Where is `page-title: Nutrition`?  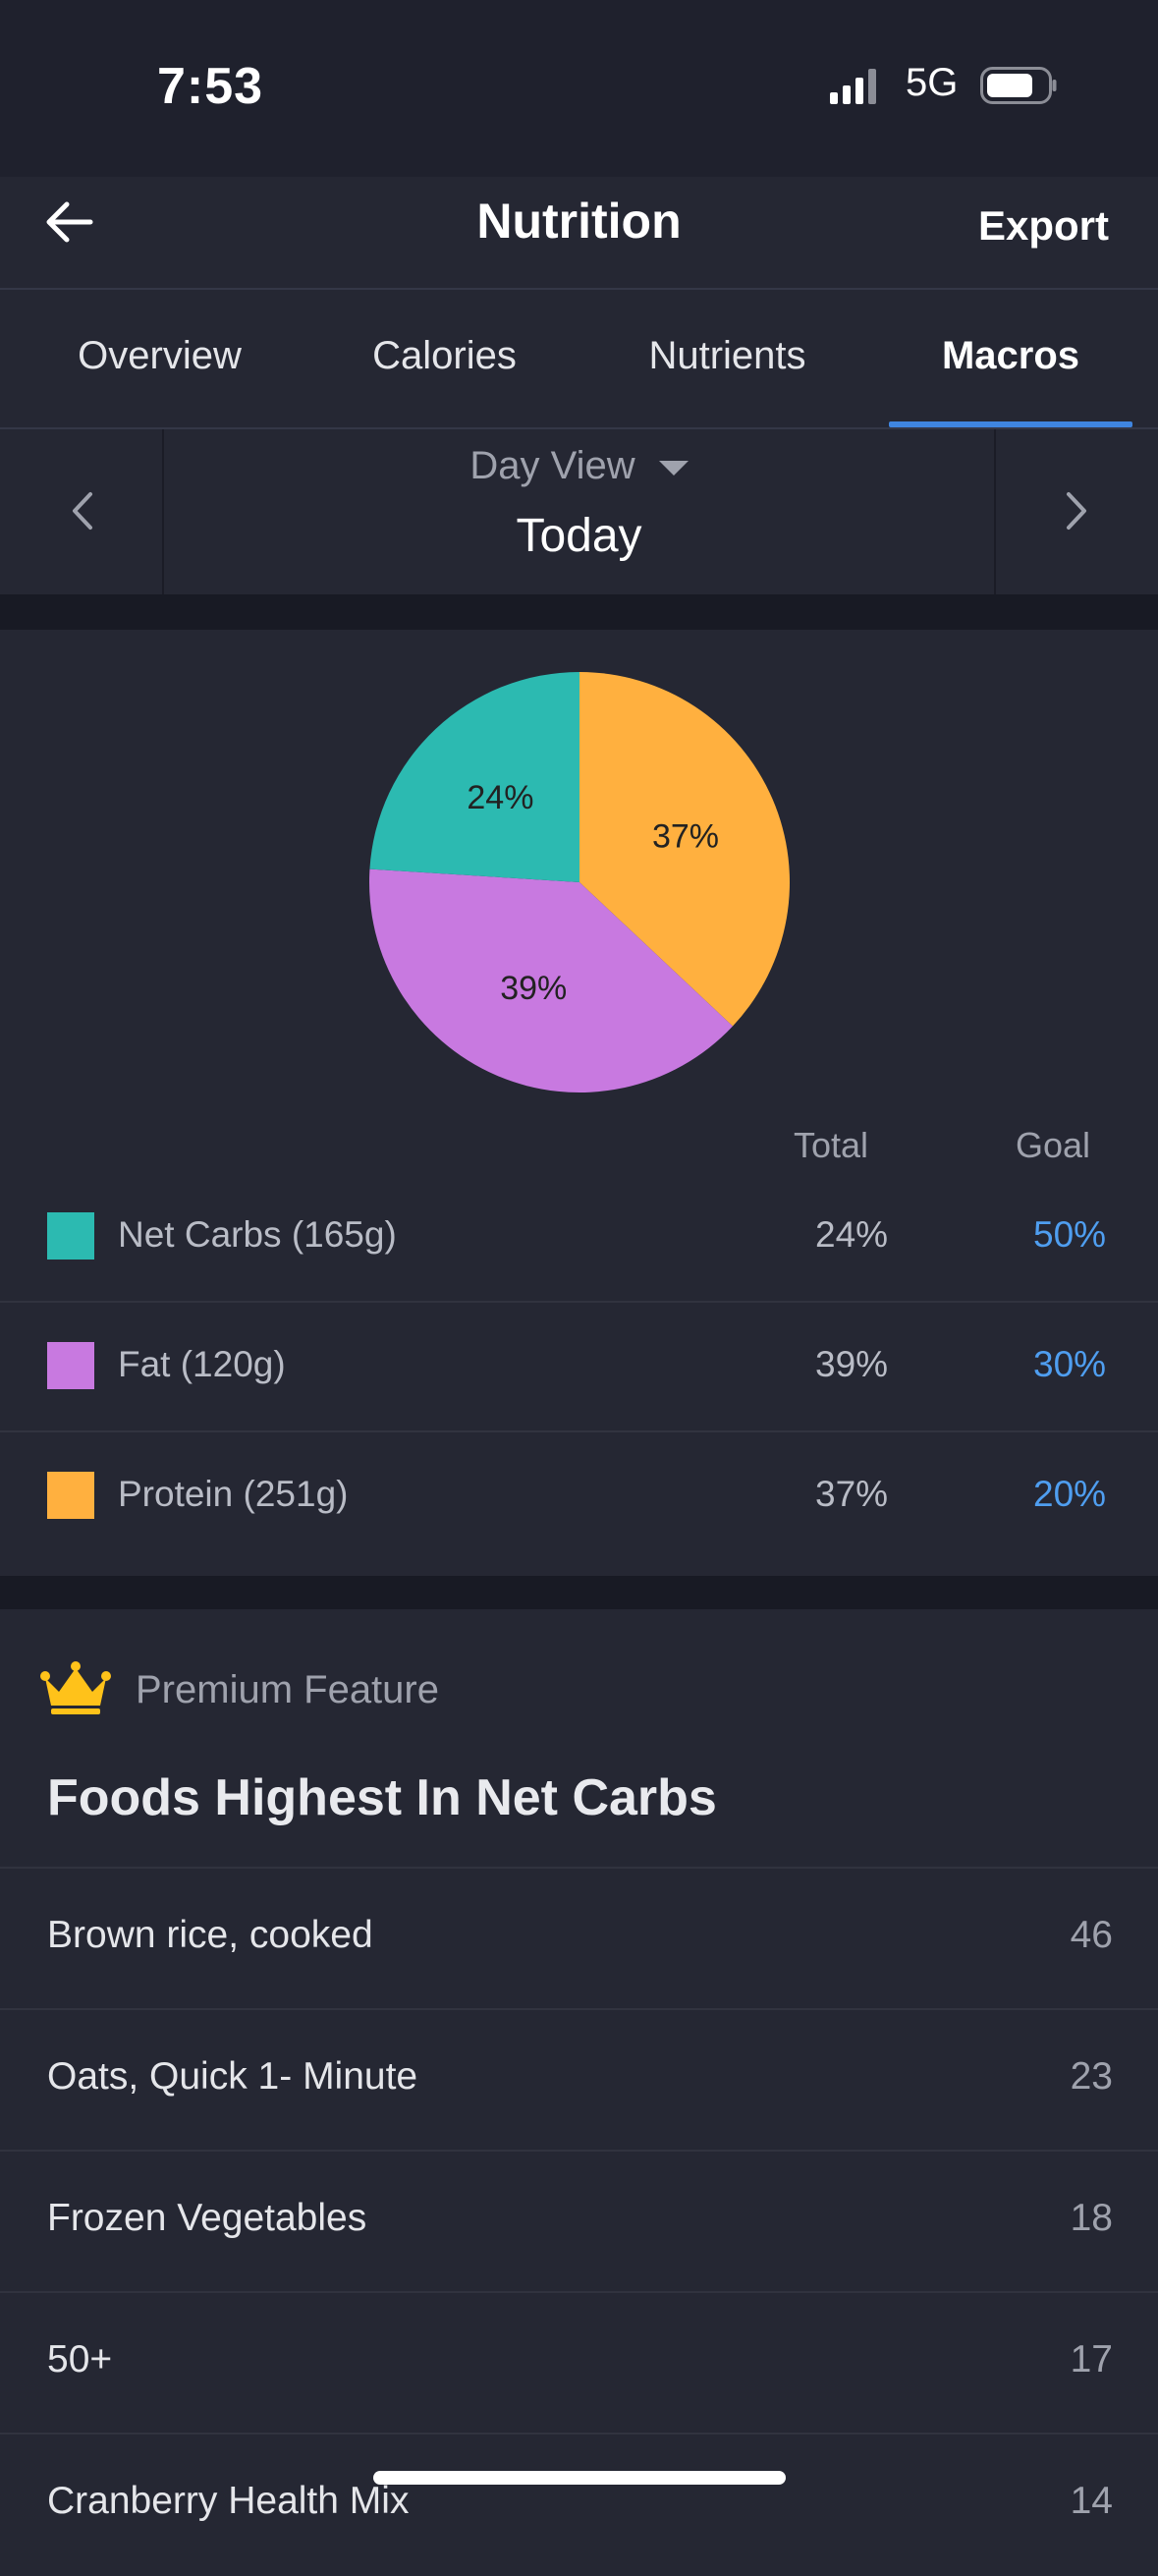
page-title: Nutrition is located at coordinates (579, 221).